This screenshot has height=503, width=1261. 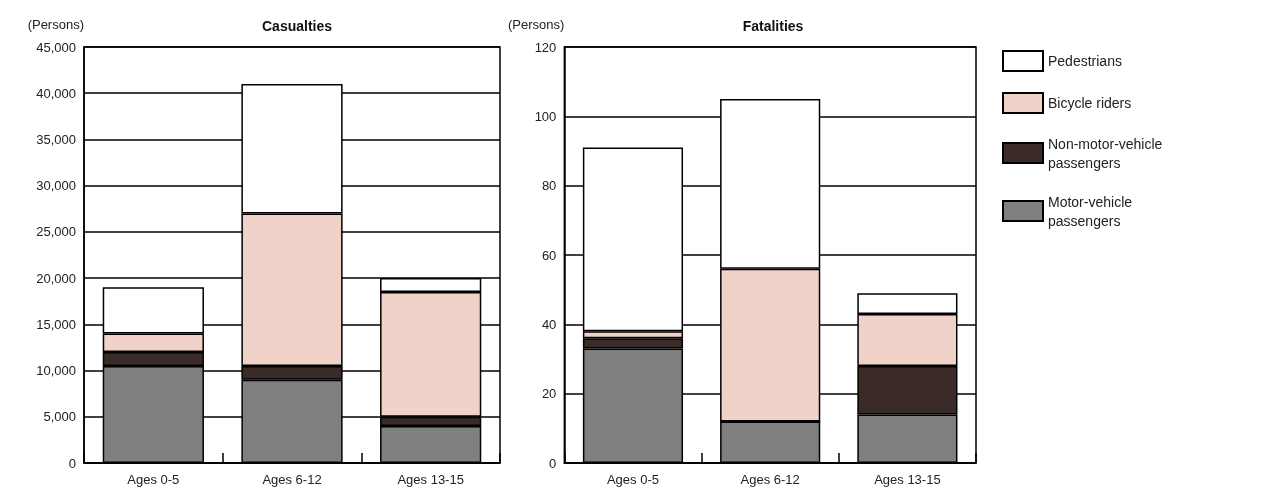 What do you see at coordinates (56, 371) in the screenshot?
I see `y-tick-label: 10,000` at bounding box center [56, 371].